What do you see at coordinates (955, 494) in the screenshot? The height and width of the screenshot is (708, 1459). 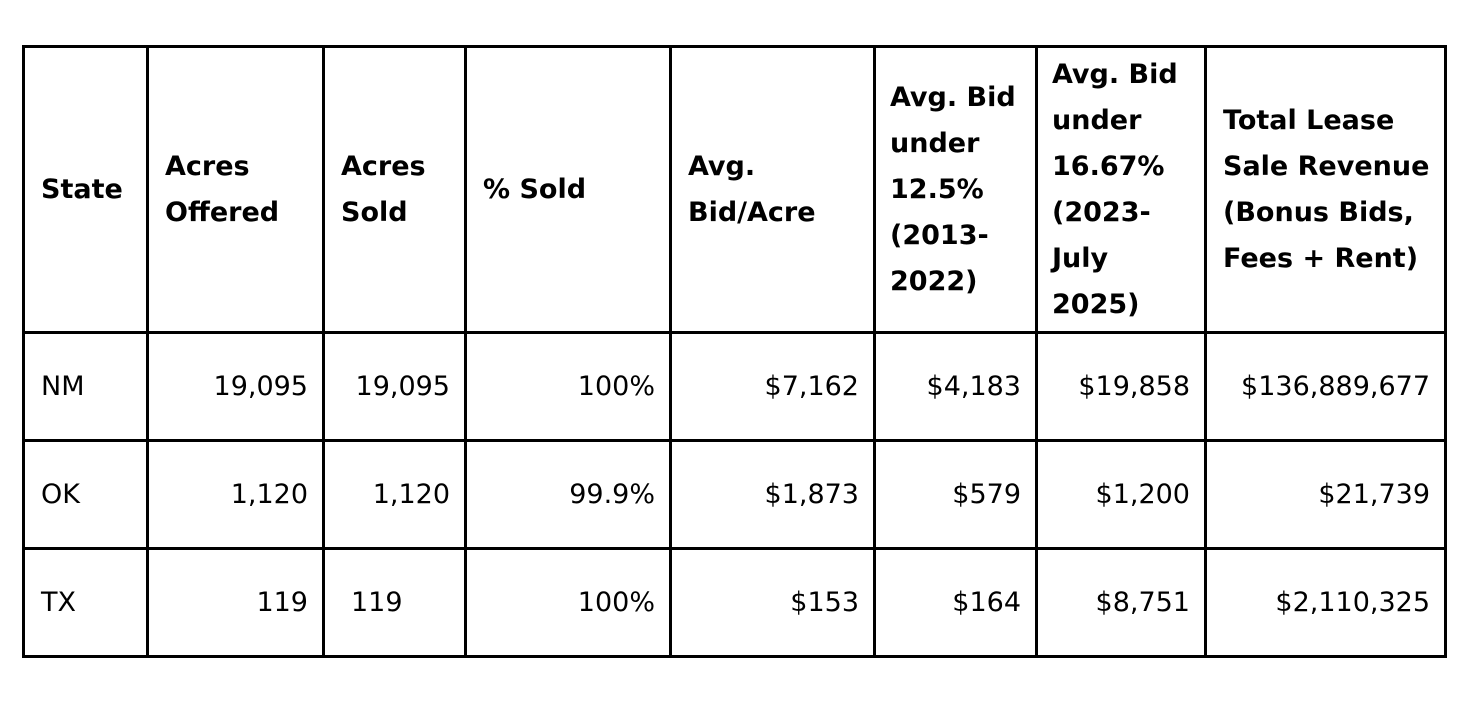 I see `avg-bid-12-5-cell: $579` at bounding box center [955, 494].